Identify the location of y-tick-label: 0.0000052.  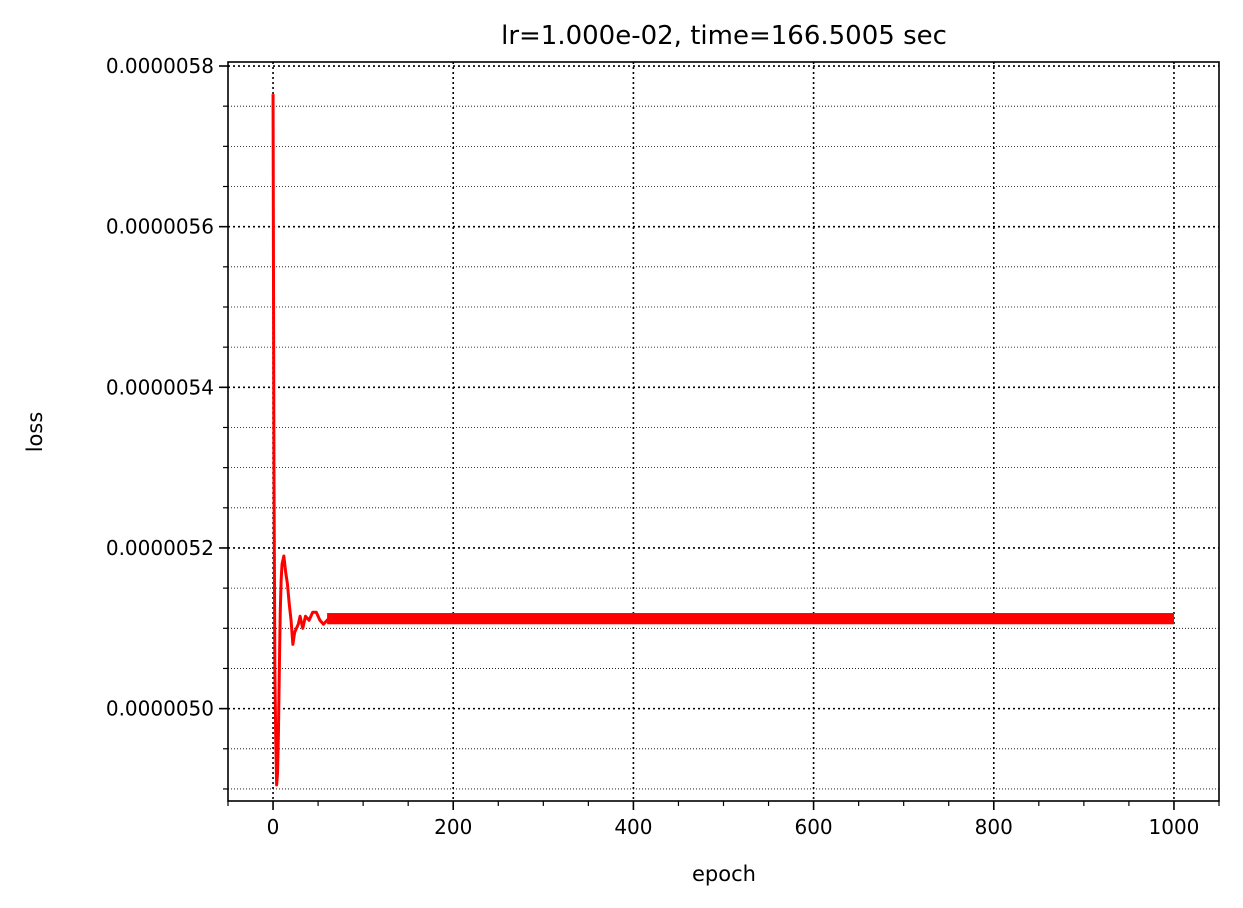
(160, 548).